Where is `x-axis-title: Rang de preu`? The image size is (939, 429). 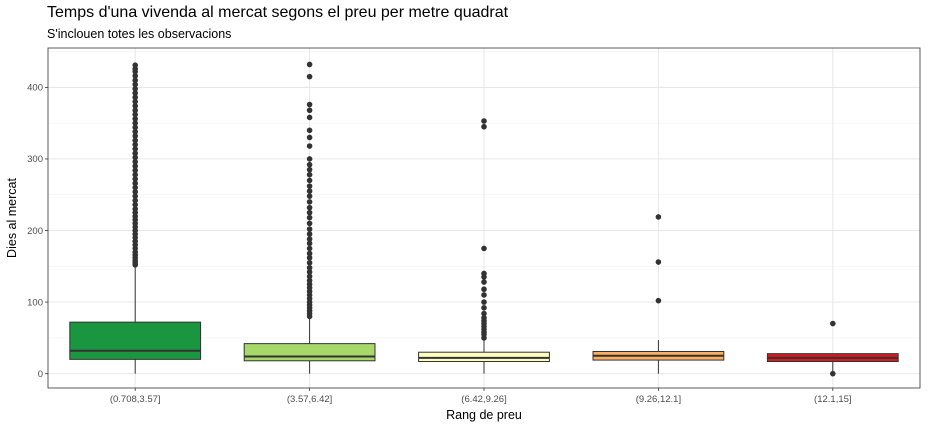
x-axis-title: Rang de preu is located at coordinates (484, 415).